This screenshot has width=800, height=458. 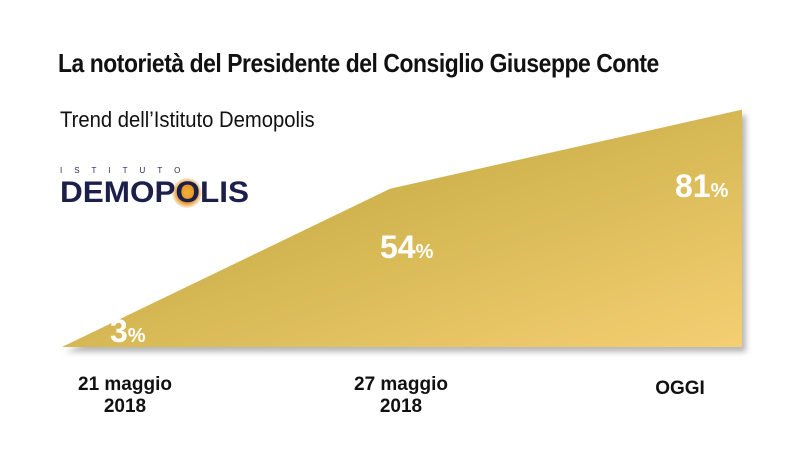 What do you see at coordinates (125, 395) in the screenshot?
I see `x-tick-label: 21 maggio 2018` at bounding box center [125, 395].